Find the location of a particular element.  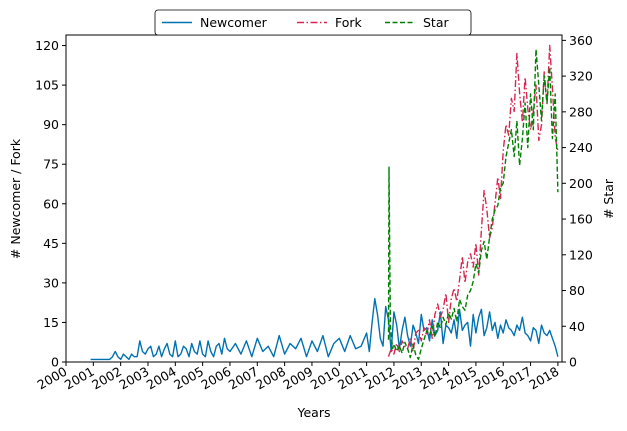

y-right-tick-label: 80 is located at coordinates (577, 290).